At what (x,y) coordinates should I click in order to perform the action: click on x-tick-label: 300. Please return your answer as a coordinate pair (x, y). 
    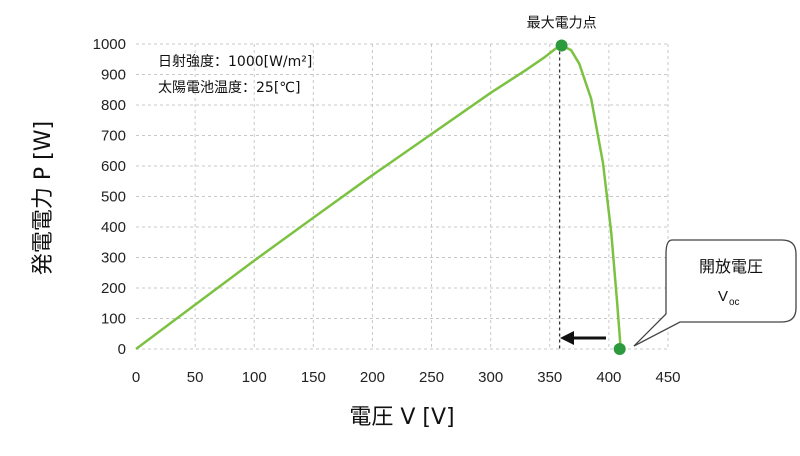
    Looking at the image, I should click on (490, 377).